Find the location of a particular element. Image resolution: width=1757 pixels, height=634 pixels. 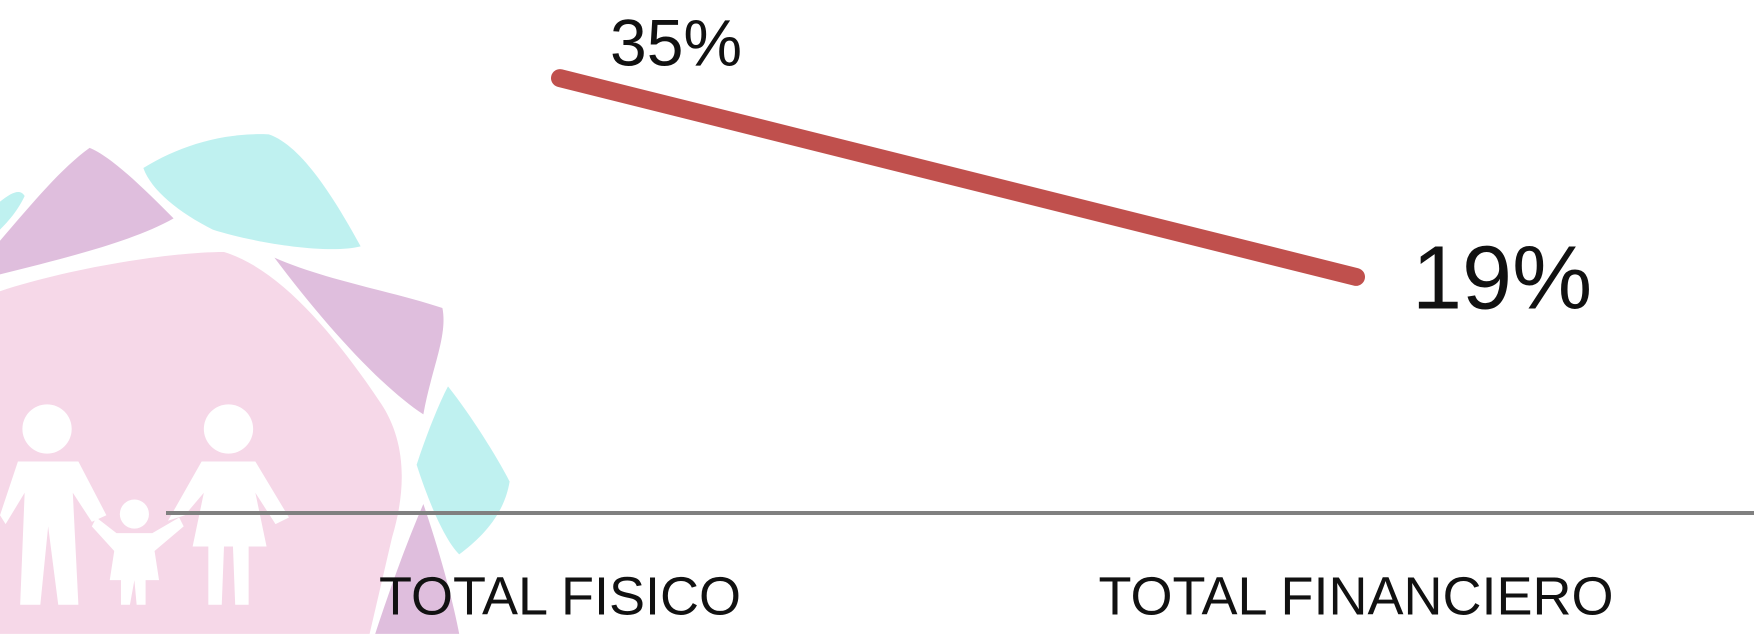

x-tick-label: TOTAL FINANCIERO is located at coordinates (1355, 596).